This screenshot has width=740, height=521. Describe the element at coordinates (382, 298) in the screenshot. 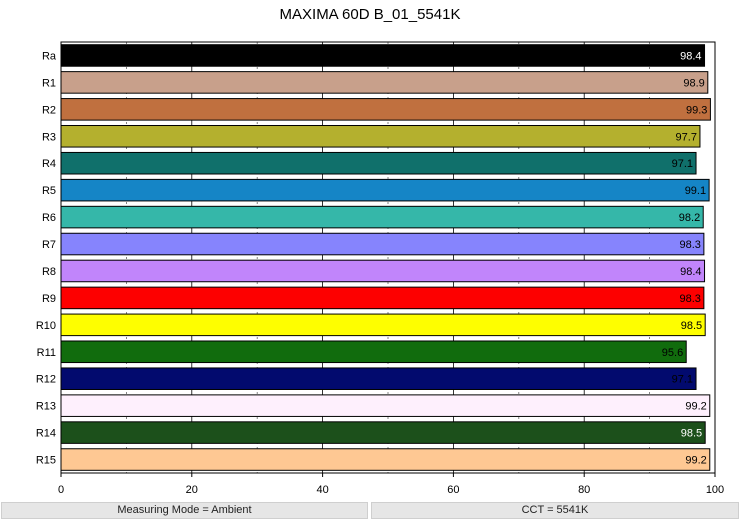

I see `bar-r9` at that location.